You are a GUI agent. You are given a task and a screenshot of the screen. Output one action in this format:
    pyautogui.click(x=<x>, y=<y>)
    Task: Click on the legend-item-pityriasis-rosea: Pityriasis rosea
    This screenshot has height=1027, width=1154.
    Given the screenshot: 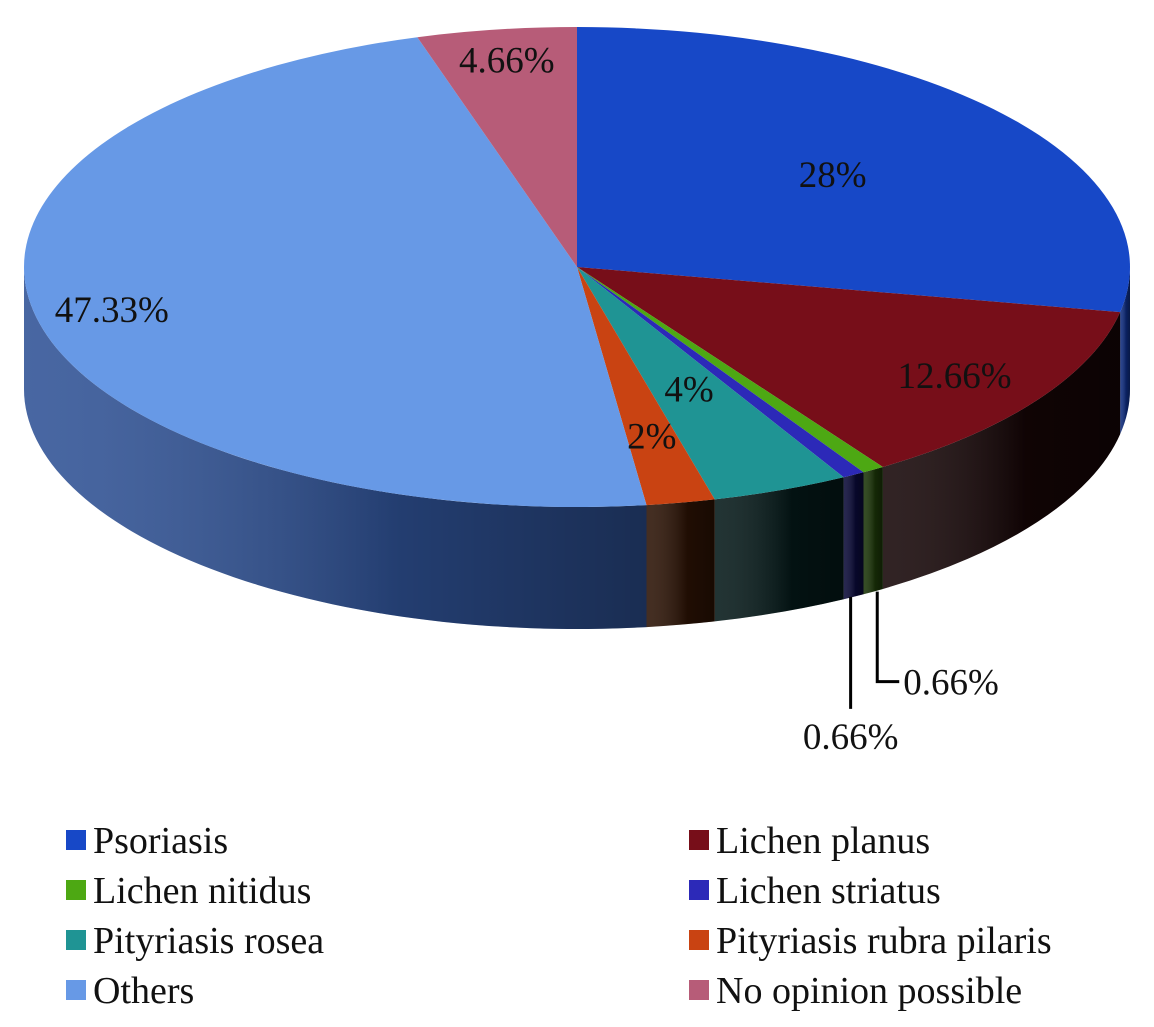 What is the action you would take?
    pyautogui.click(x=195, y=941)
    